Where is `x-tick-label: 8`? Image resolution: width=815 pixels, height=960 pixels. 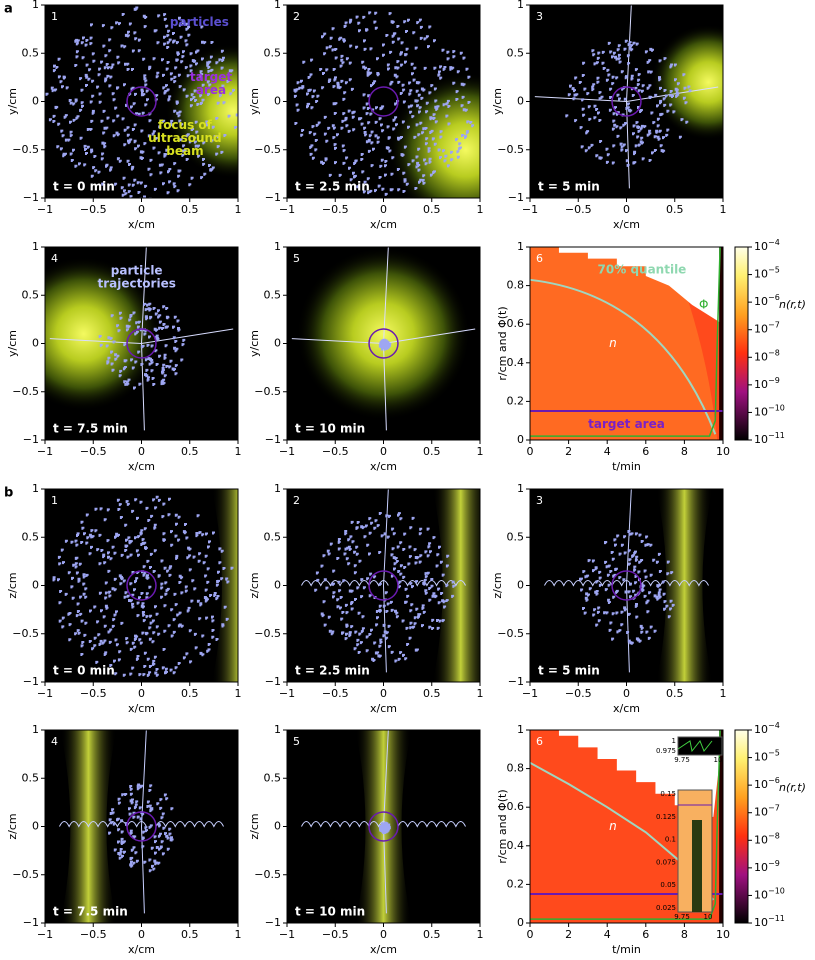 x-tick-label: 8 is located at coordinates (684, 934).